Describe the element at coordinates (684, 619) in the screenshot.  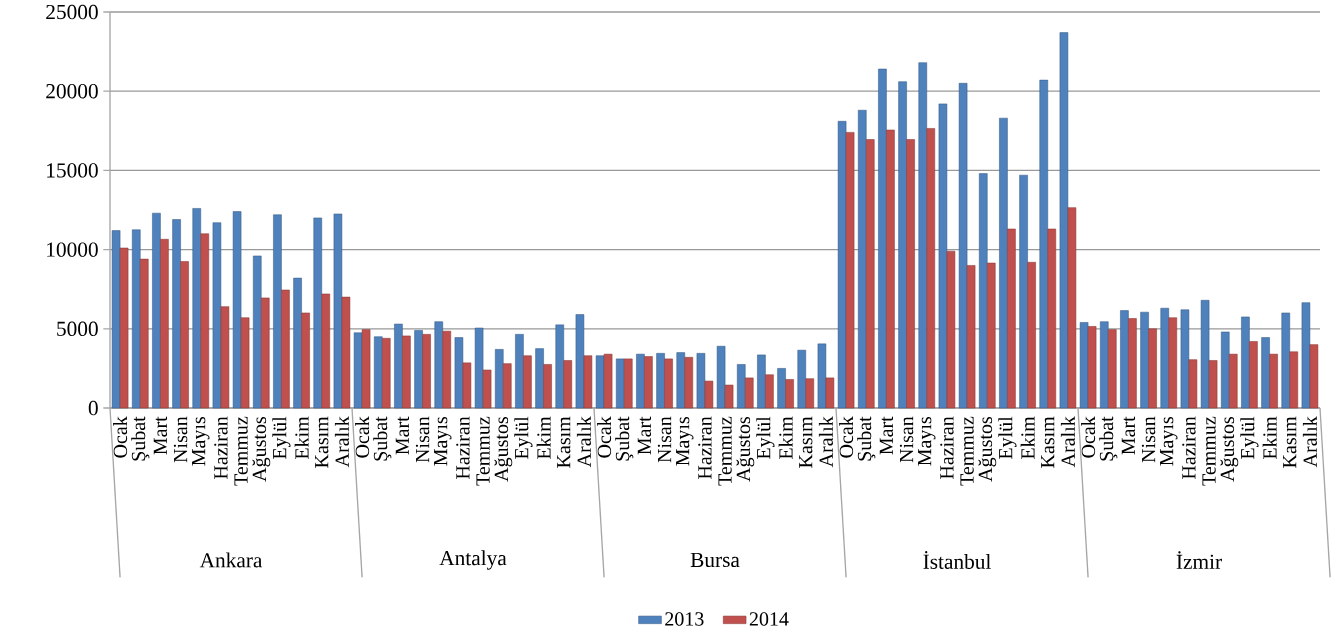
I see `legend-label: 2013` at that location.